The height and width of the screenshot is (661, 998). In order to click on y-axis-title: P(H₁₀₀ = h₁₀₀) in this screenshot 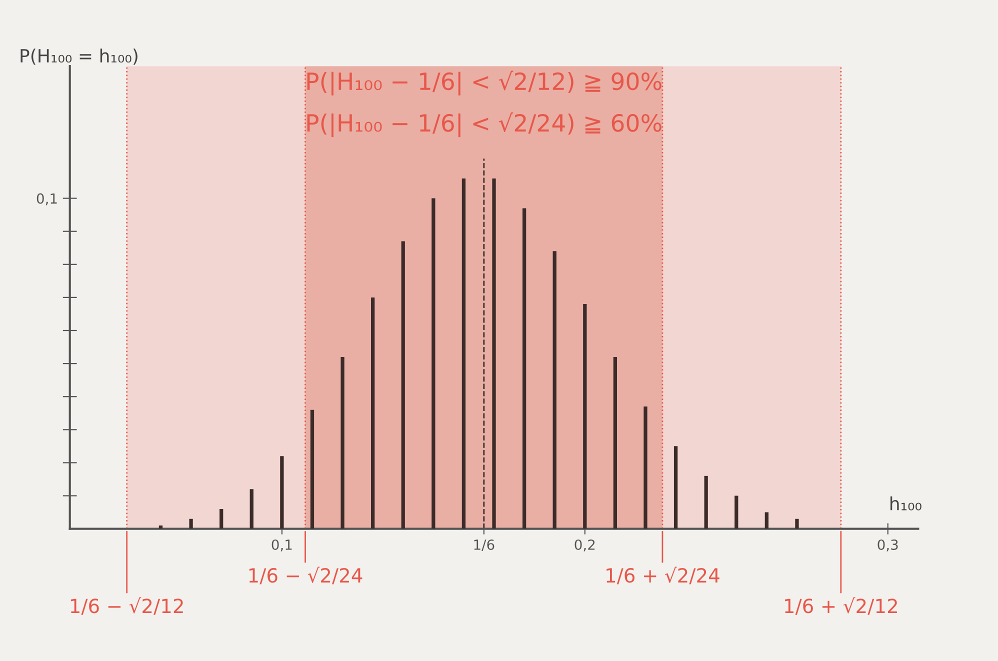, I will do `click(79, 56)`.